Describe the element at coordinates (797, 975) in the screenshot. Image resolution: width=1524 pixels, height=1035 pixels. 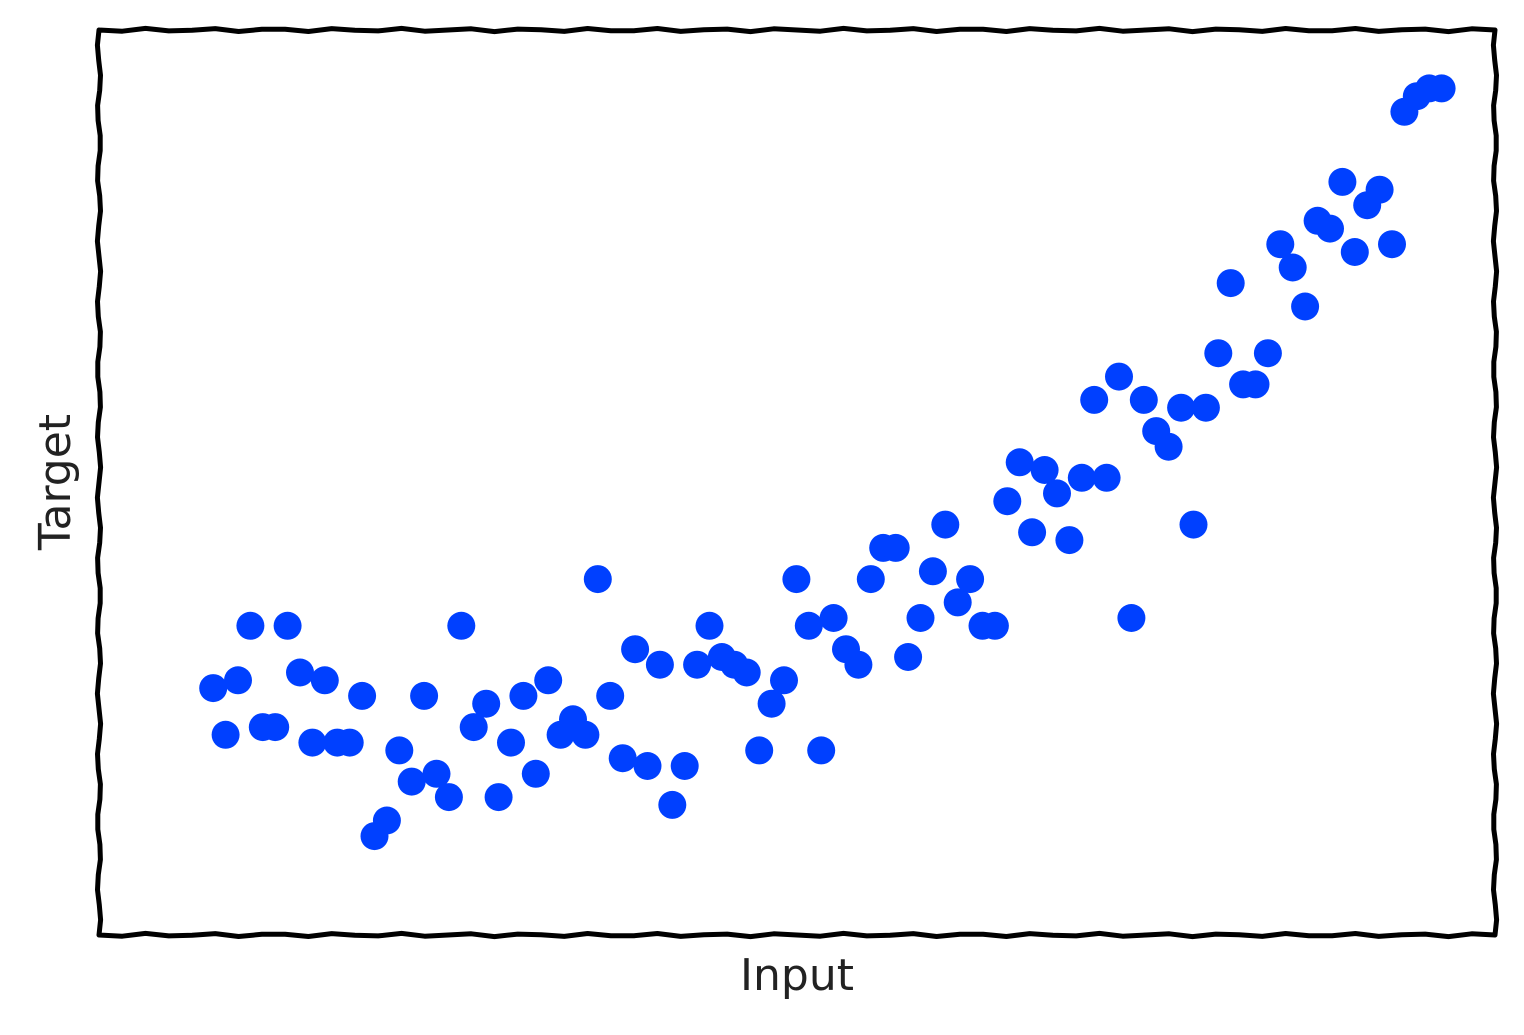
I see `x-axis-label: Input` at that location.